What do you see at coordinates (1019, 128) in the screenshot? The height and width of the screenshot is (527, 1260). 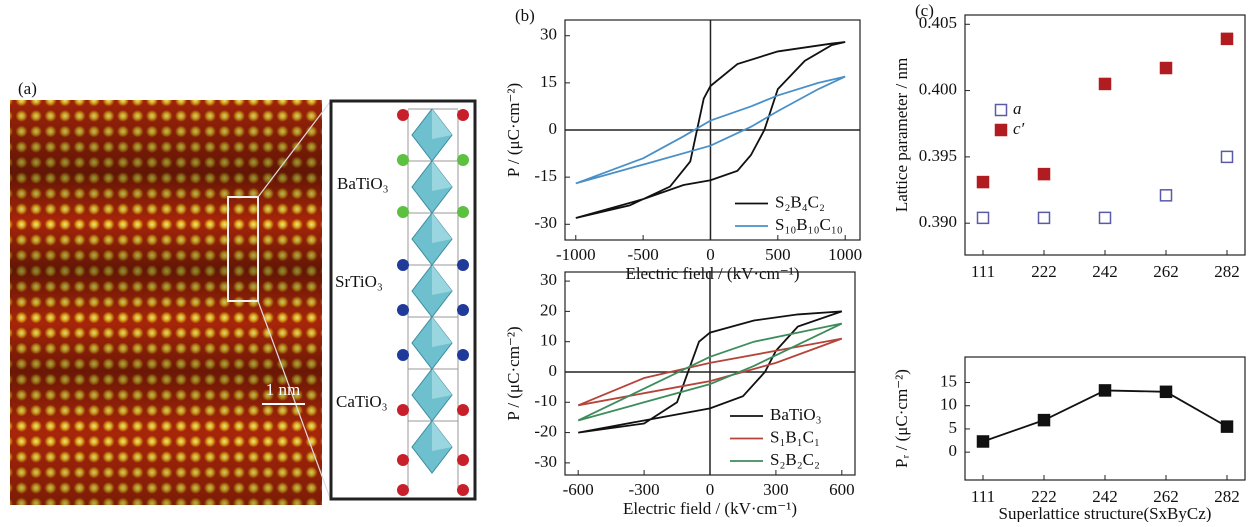 I see `legend-label: c′` at bounding box center [1019, 128].